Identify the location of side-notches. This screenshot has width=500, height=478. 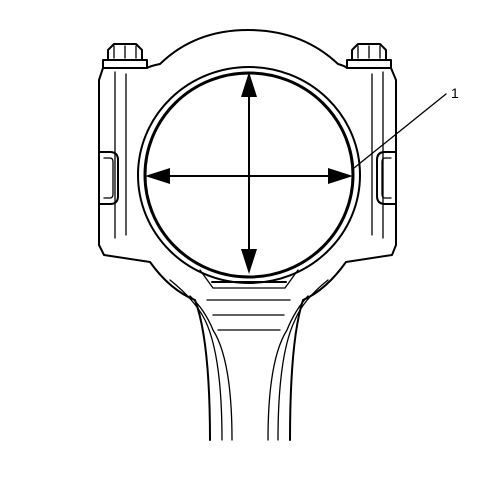
(247, 178).